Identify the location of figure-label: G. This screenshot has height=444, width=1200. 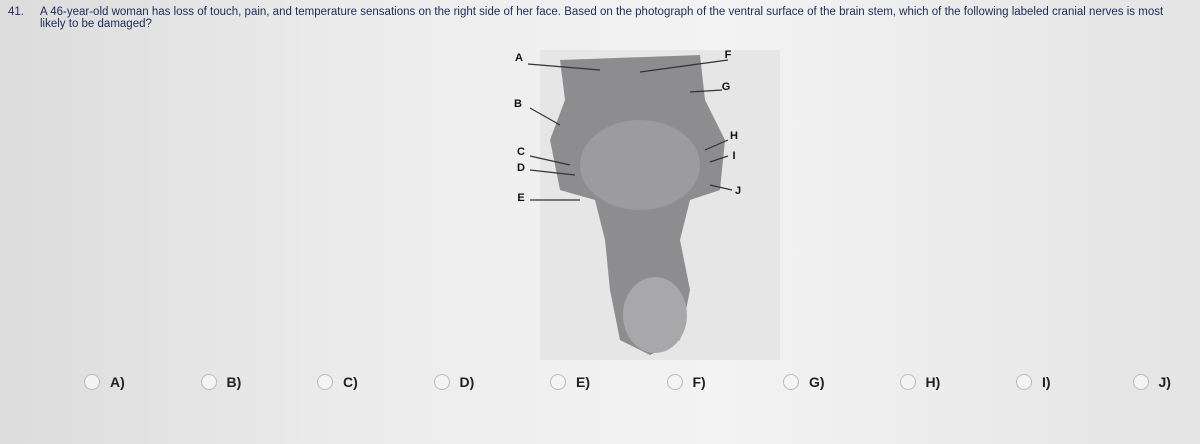
(726, 87).